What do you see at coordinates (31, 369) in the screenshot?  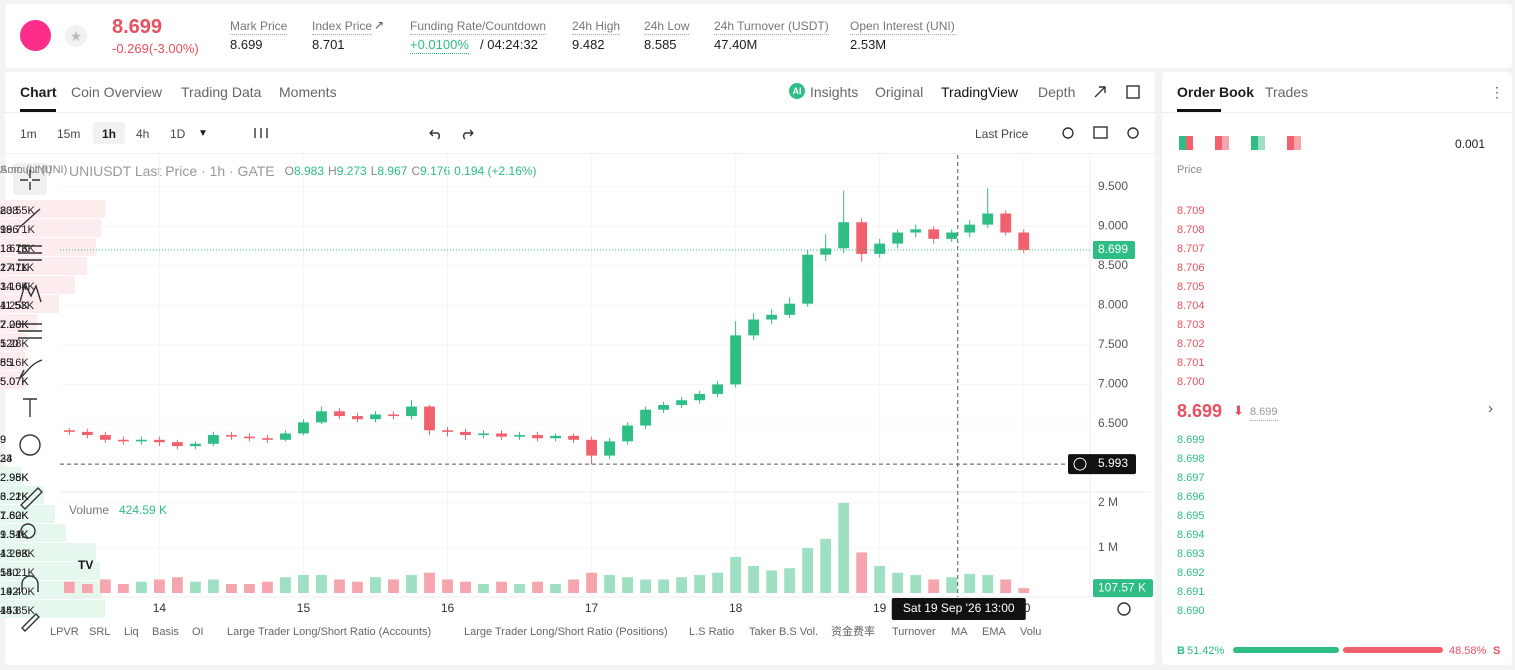 I see `brush-tool` at bounding box center [31, 369].